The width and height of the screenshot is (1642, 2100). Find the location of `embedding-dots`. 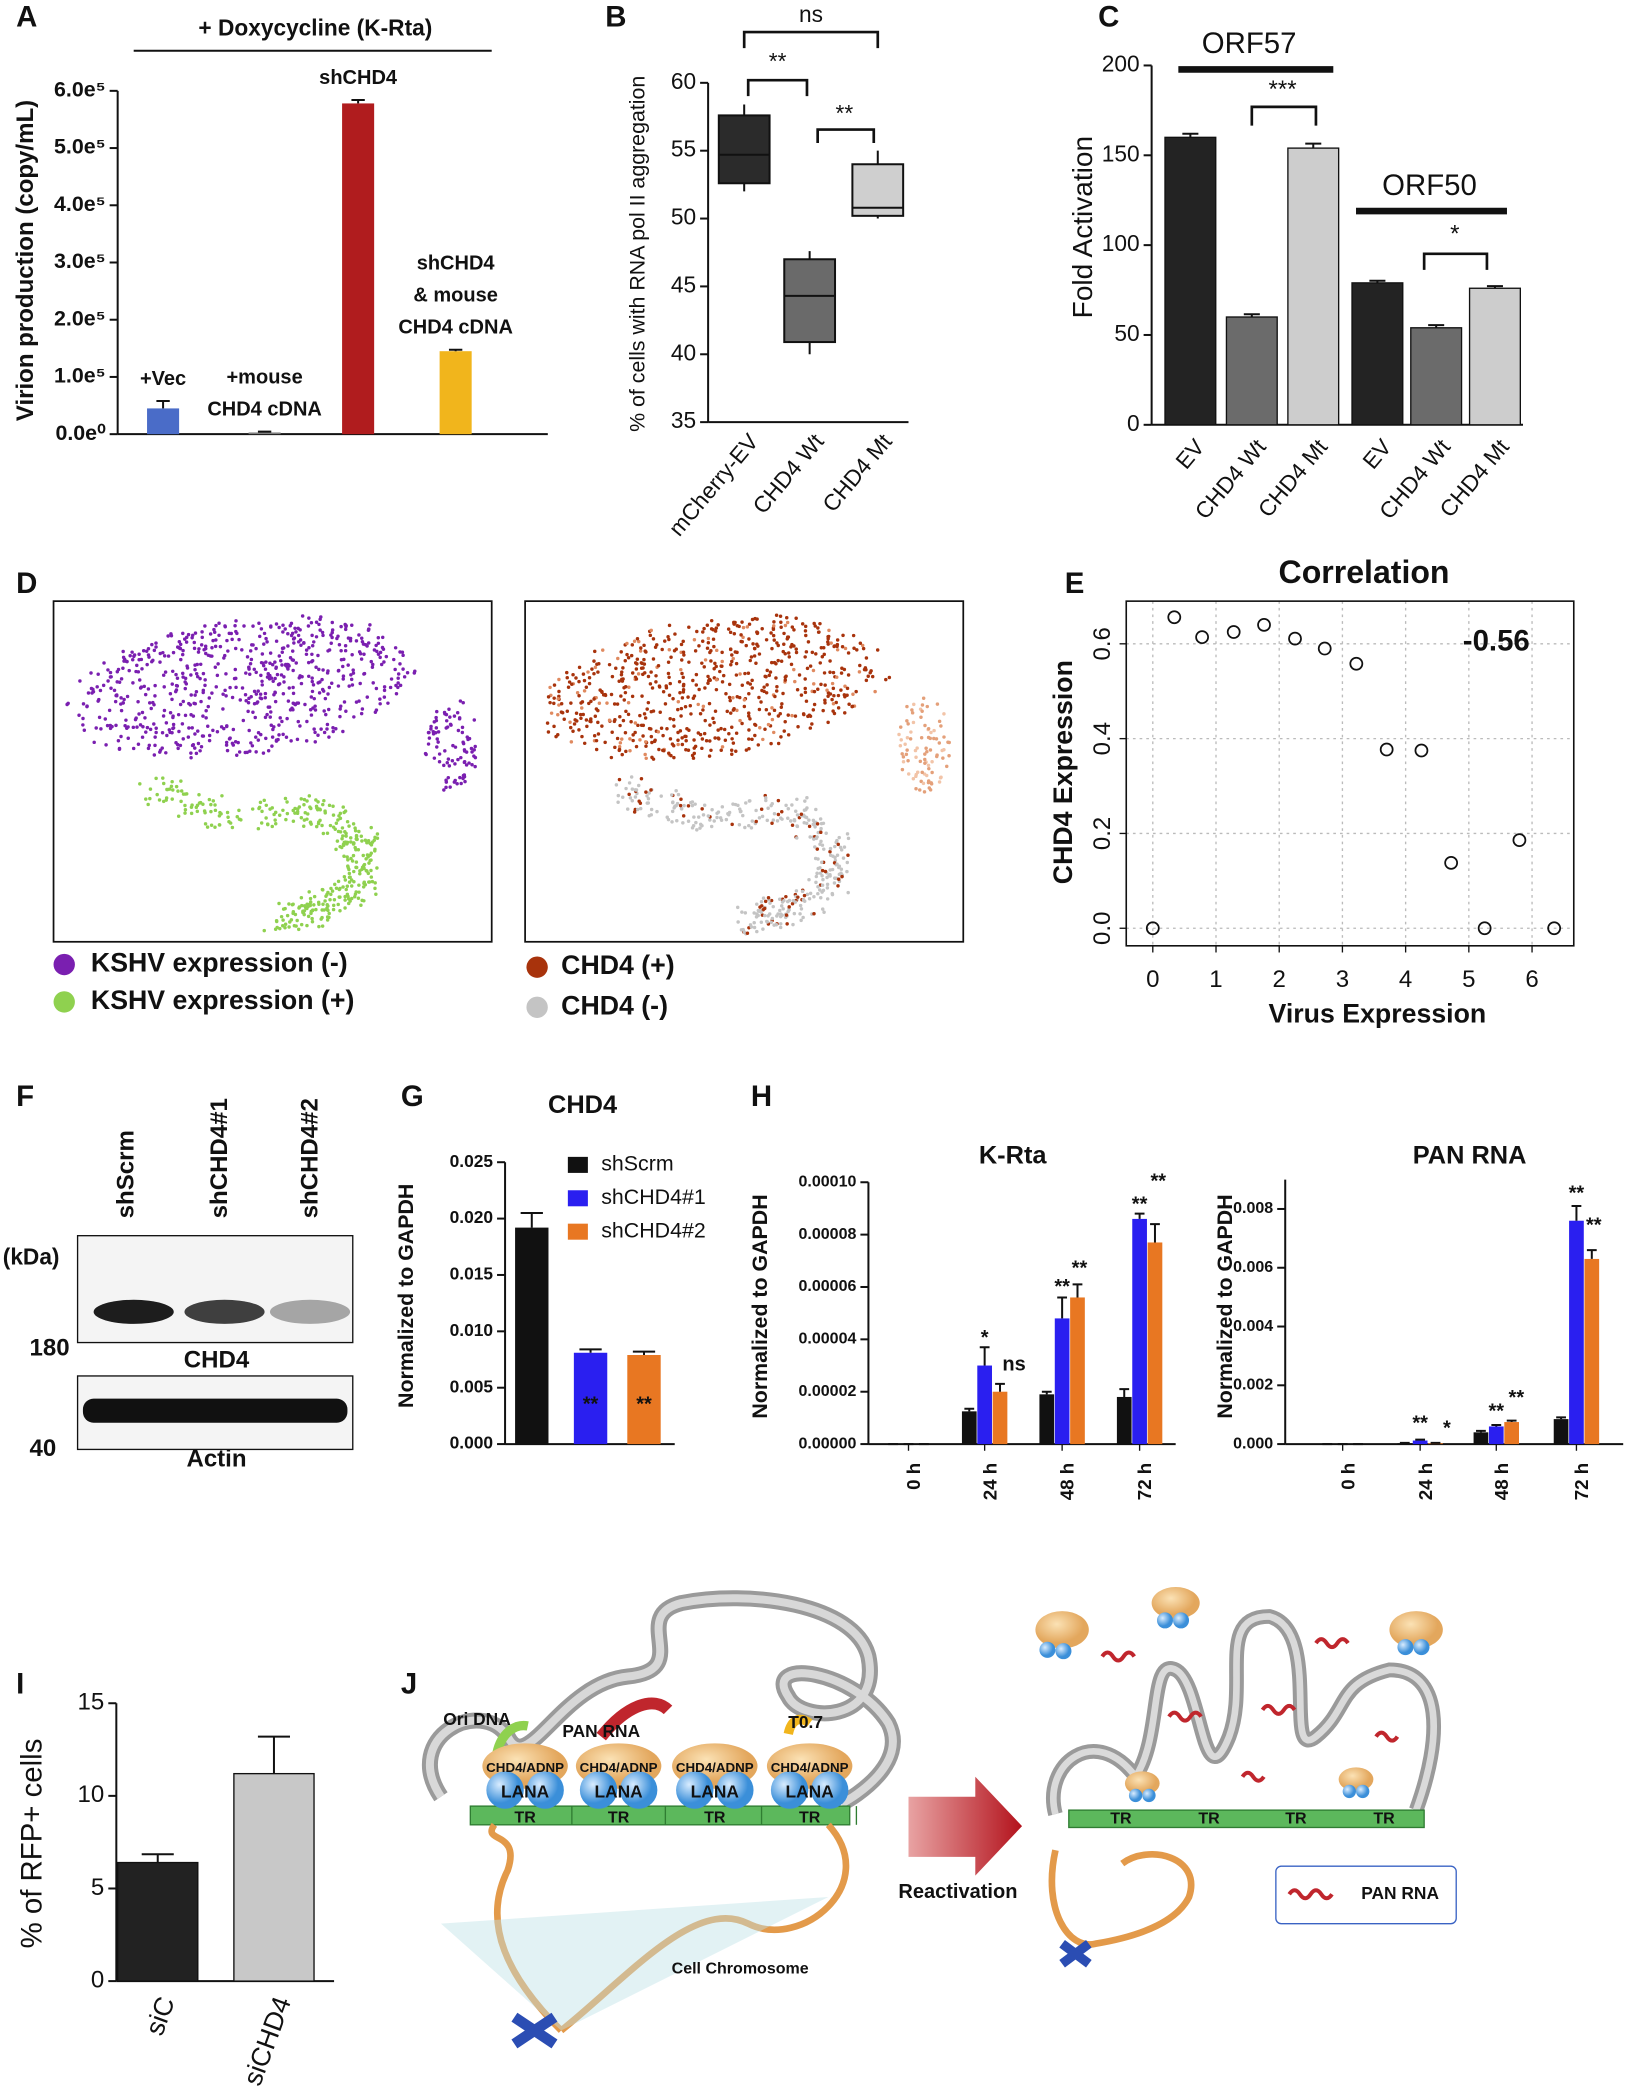

embedding-dots is located at coordinates (271, 773).